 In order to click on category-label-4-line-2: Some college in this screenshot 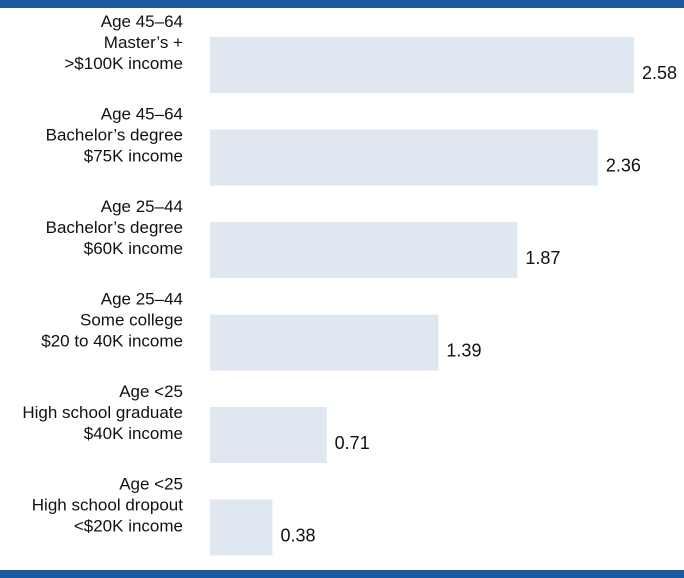, I will do `click(131, 320)`.